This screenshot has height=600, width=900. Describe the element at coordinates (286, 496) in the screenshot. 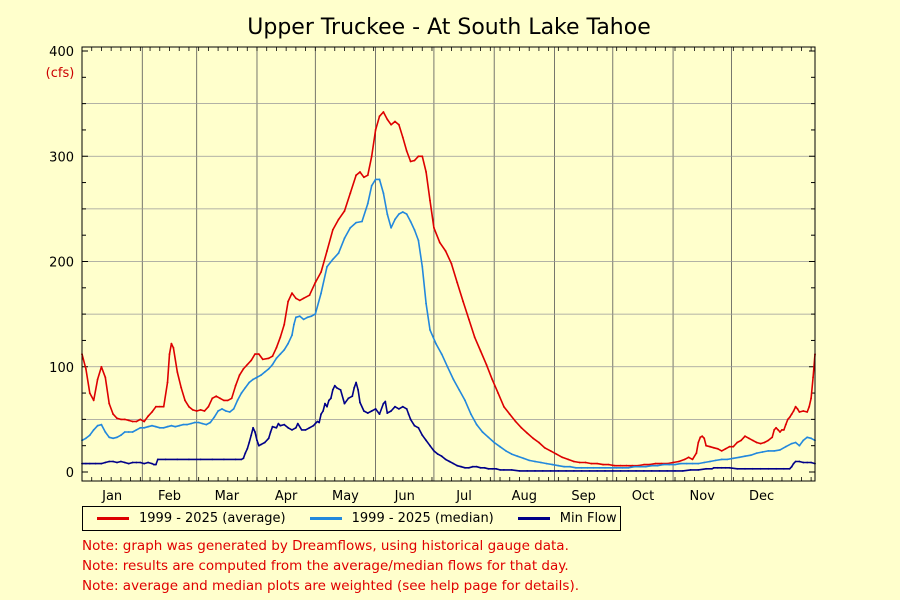

I see `x-tick-label: Apr` at that location.